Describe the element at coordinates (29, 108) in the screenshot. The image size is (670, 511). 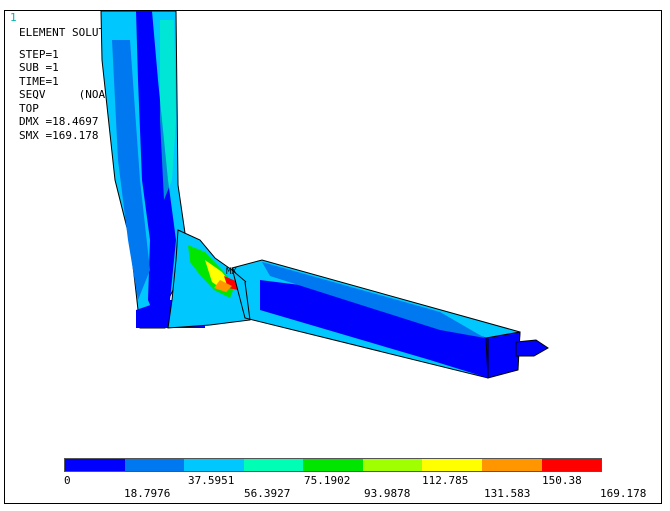
I see `info-layer: TOP` at that location.